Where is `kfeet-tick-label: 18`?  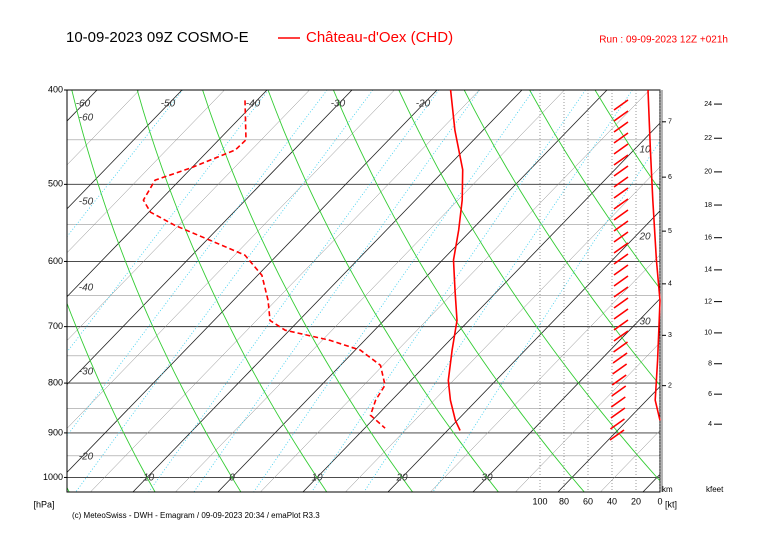
kfeet-tick-label: 18 is located at coordinates (708, 205).